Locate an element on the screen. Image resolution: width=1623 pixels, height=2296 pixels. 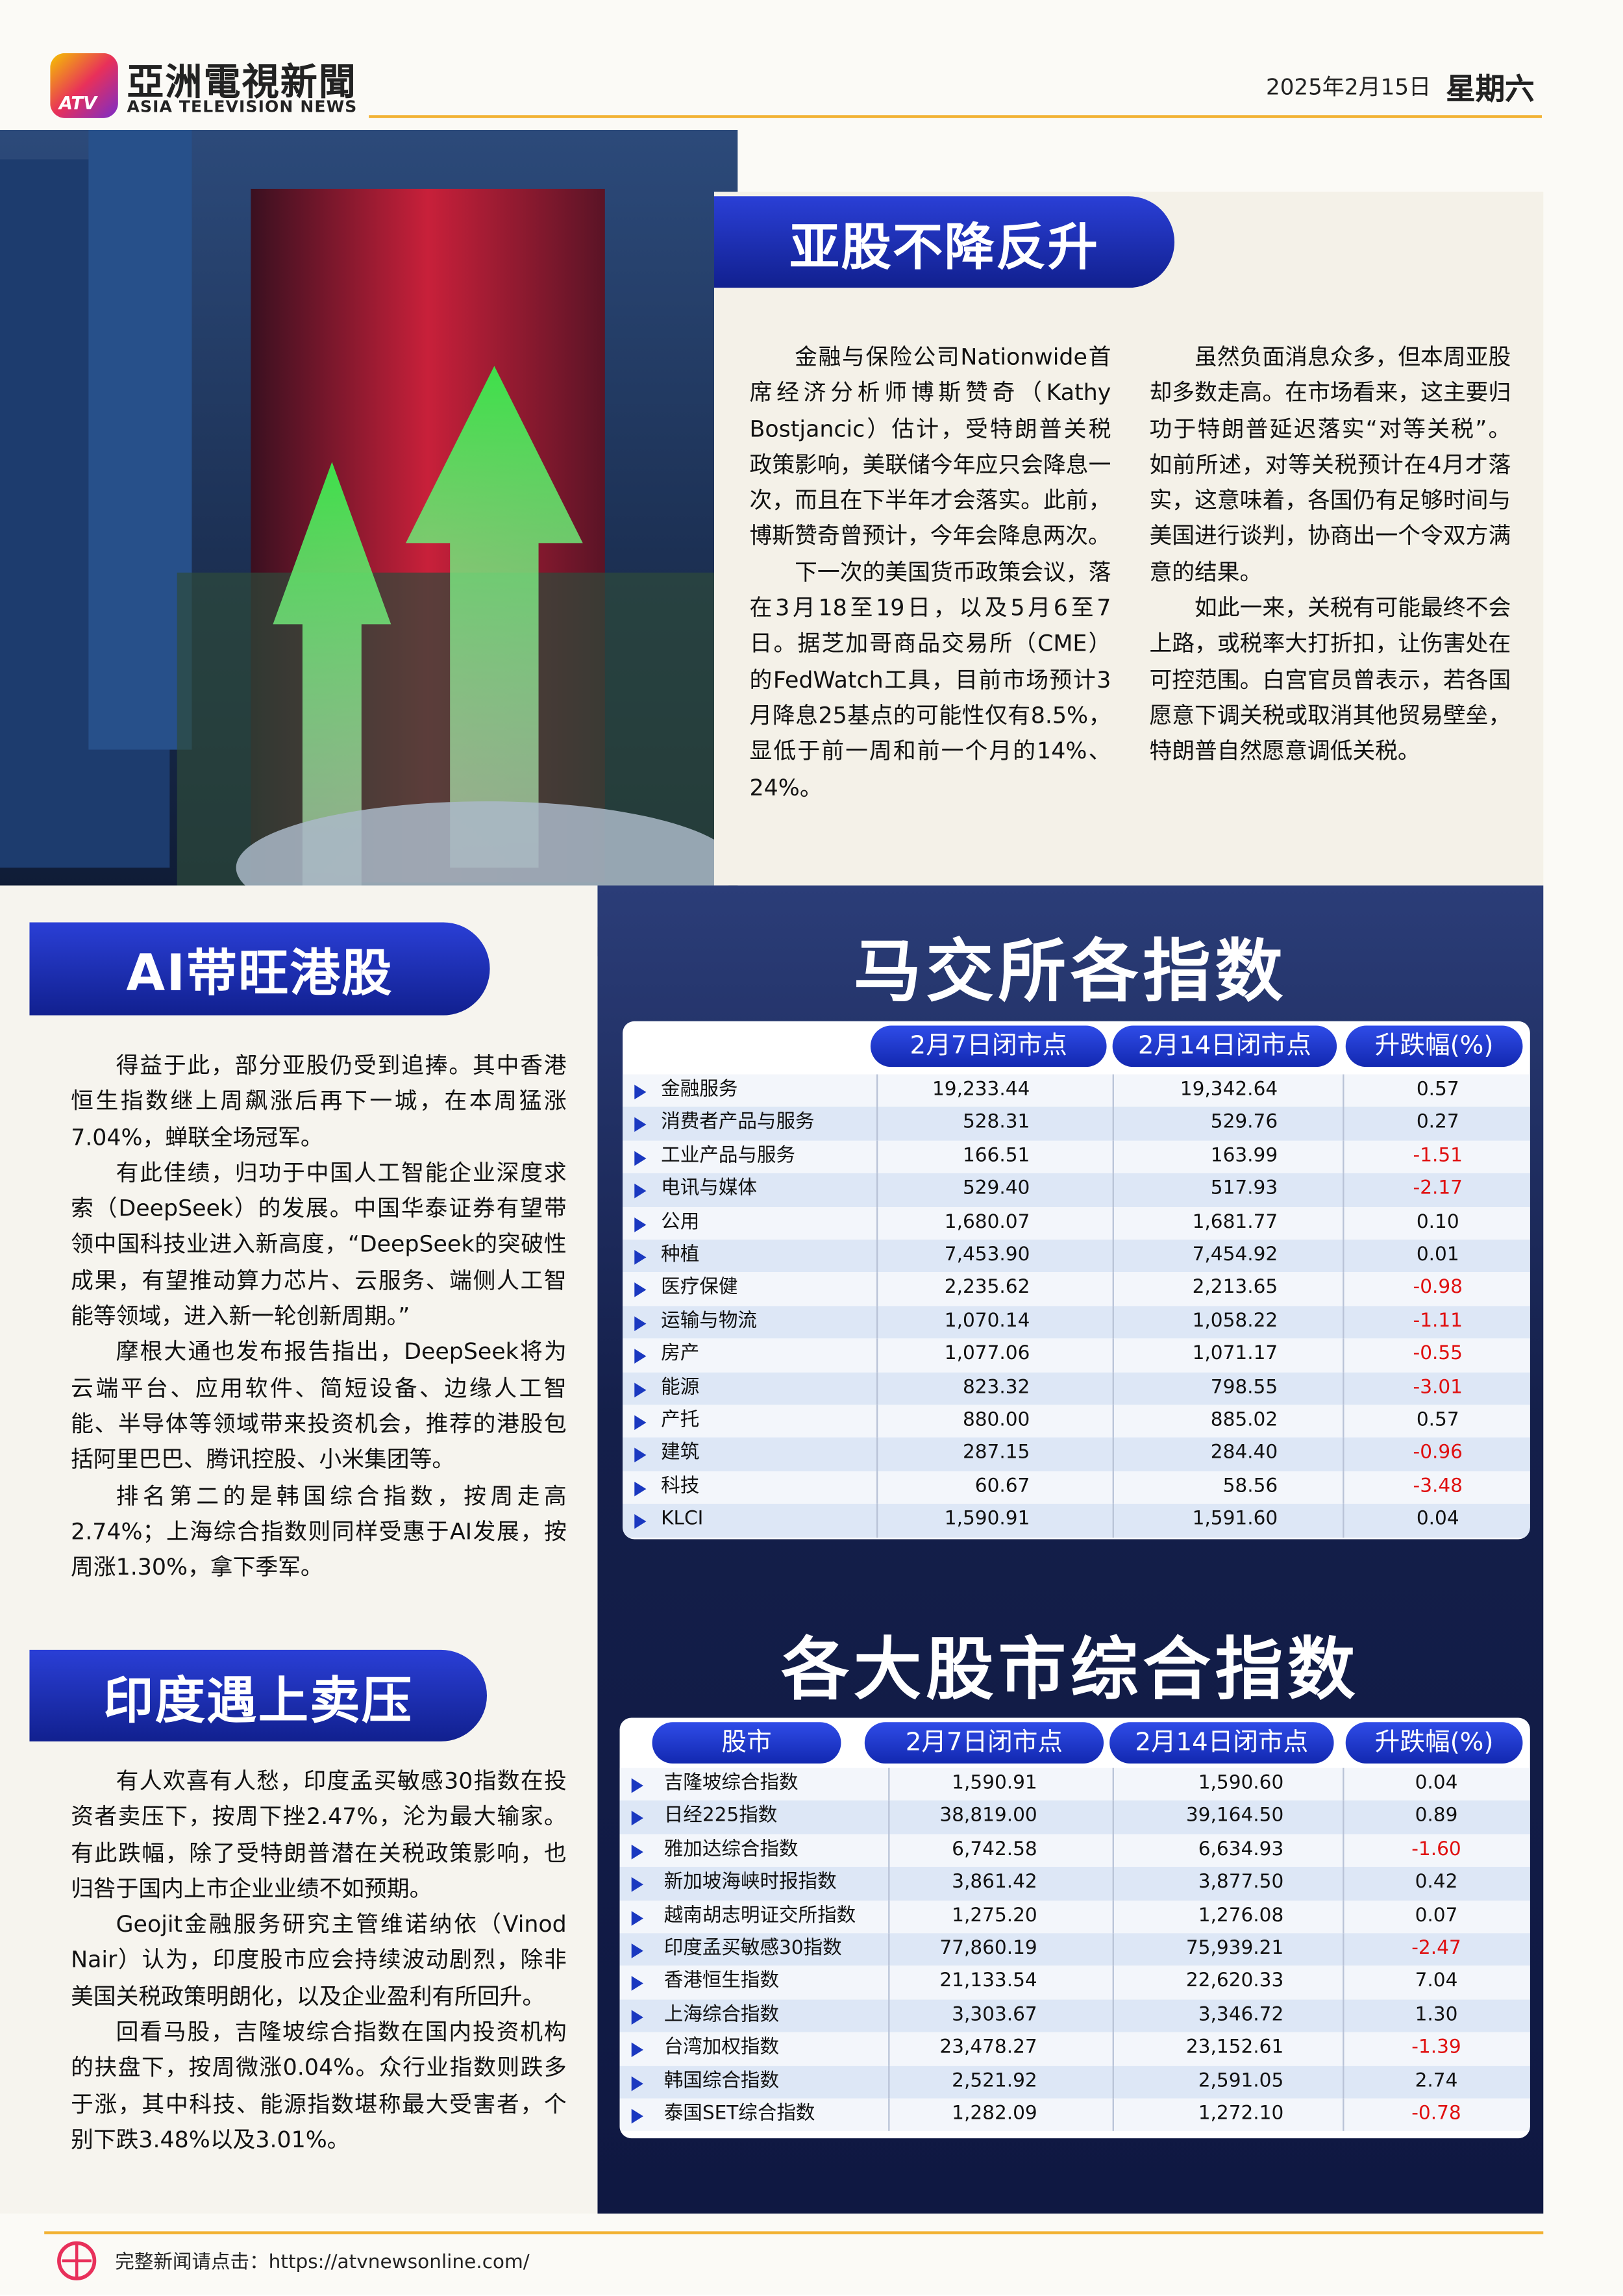
row-name: 香港恒生指数 is located at coordinates (721, 1981).